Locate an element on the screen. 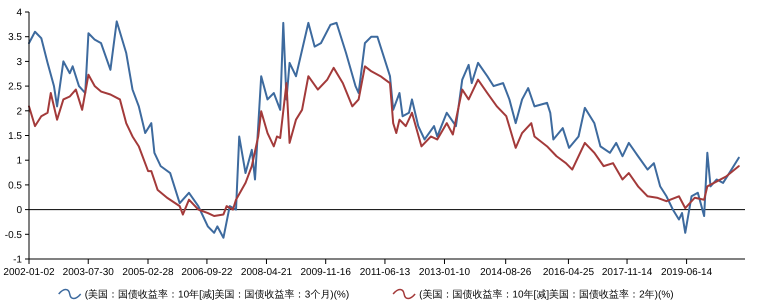 This screenshot has width=763, height=304. y-tick-label: 2 is located at coordinates (19, 112).